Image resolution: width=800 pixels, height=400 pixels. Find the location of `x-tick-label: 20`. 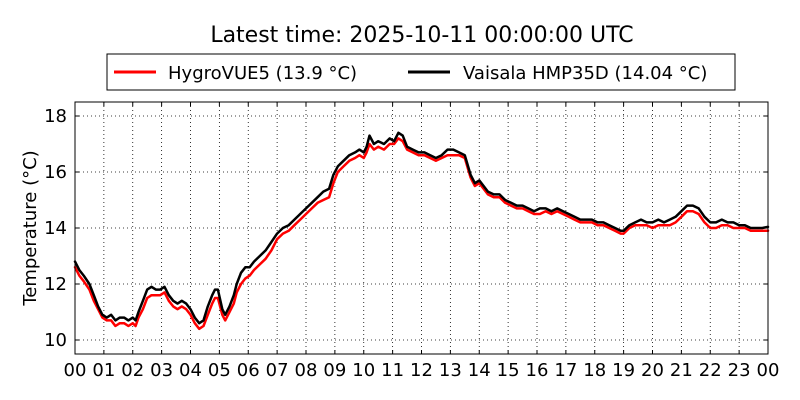

x-tick-label: 20 is located at coordinates (652, 370).